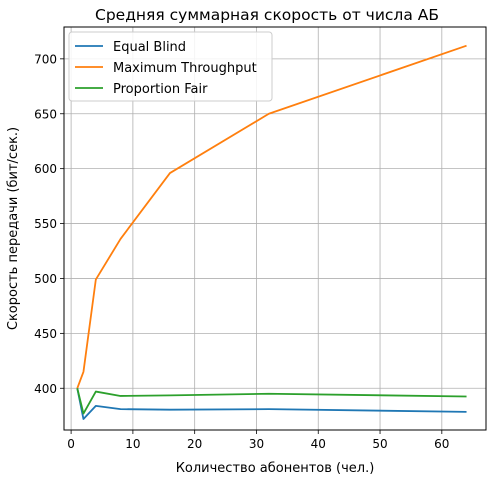  What do you see at coordinates (71, 444) in the screenshot?
I see `x-tick-label: 0` at bounding box center [71, 444].